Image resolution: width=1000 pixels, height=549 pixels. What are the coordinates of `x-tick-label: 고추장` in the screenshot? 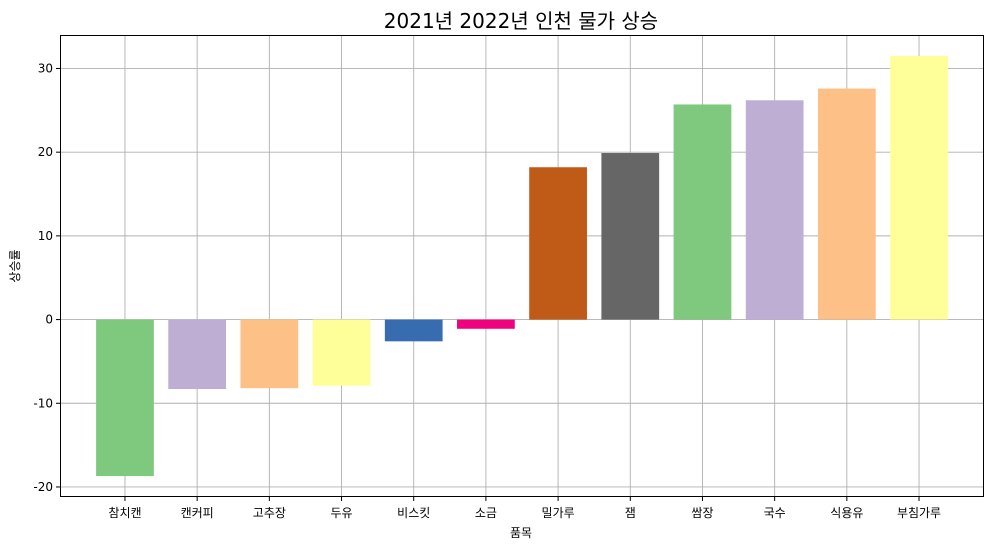 It's located at (269, 513).